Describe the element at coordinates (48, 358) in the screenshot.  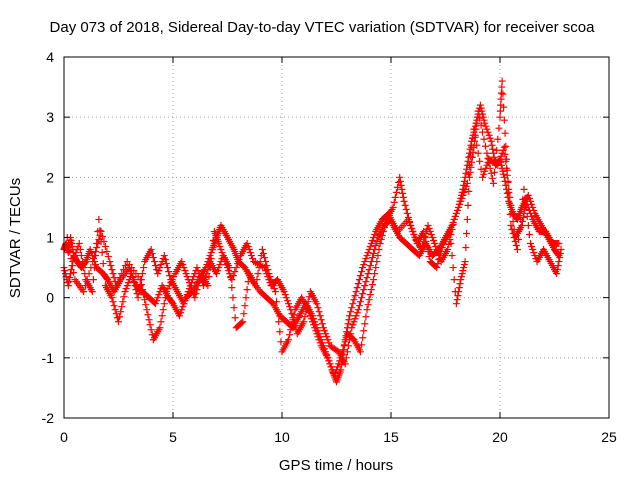
I see `y-tick-label: -1` at that location.